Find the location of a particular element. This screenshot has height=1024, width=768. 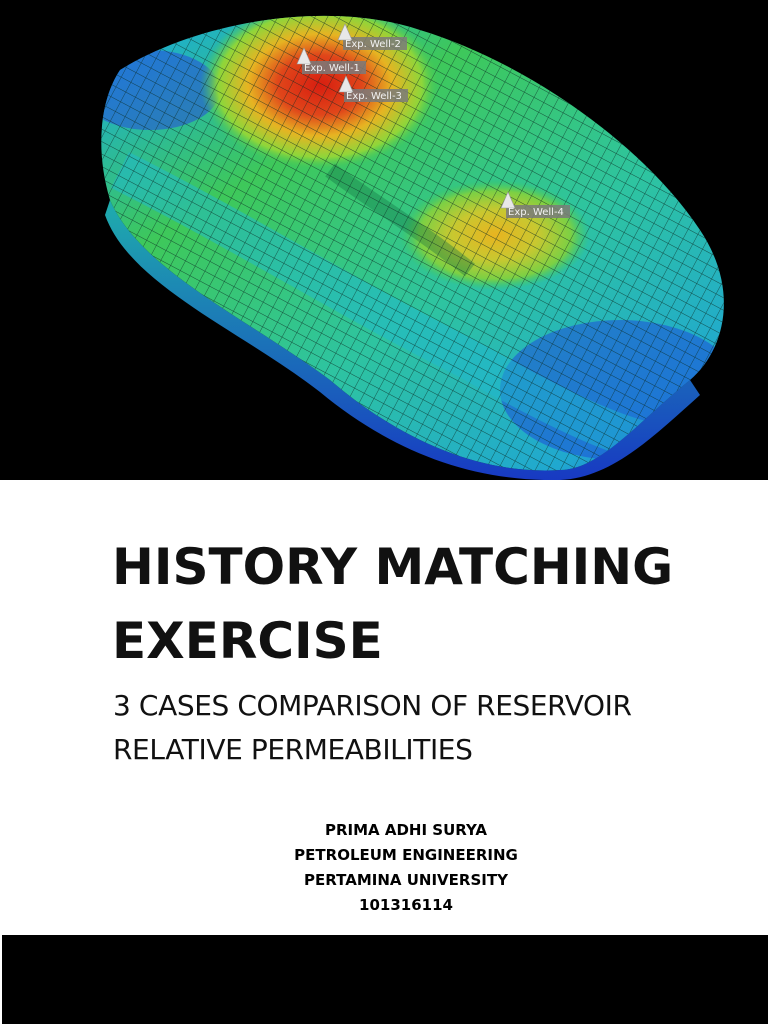

author-name: PRIMA ADHI SURYA is located at coordinates (406, 830).